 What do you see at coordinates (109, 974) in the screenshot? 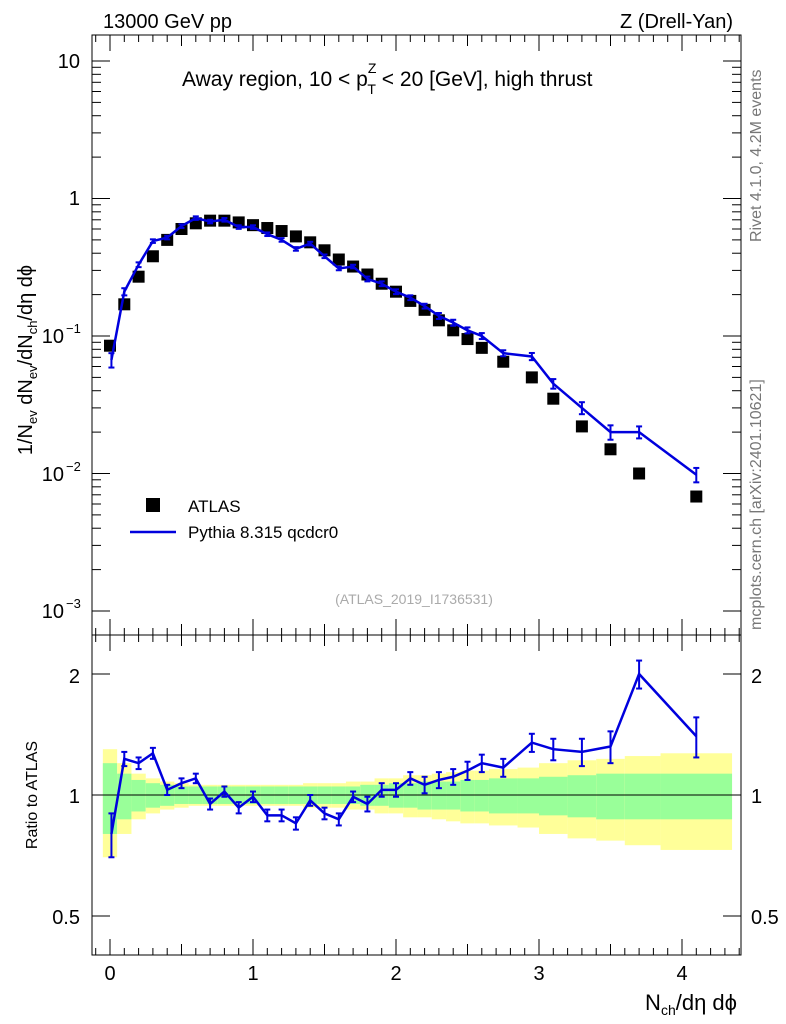
I see `xtick-0: 0` at bounding box center [109, 974].